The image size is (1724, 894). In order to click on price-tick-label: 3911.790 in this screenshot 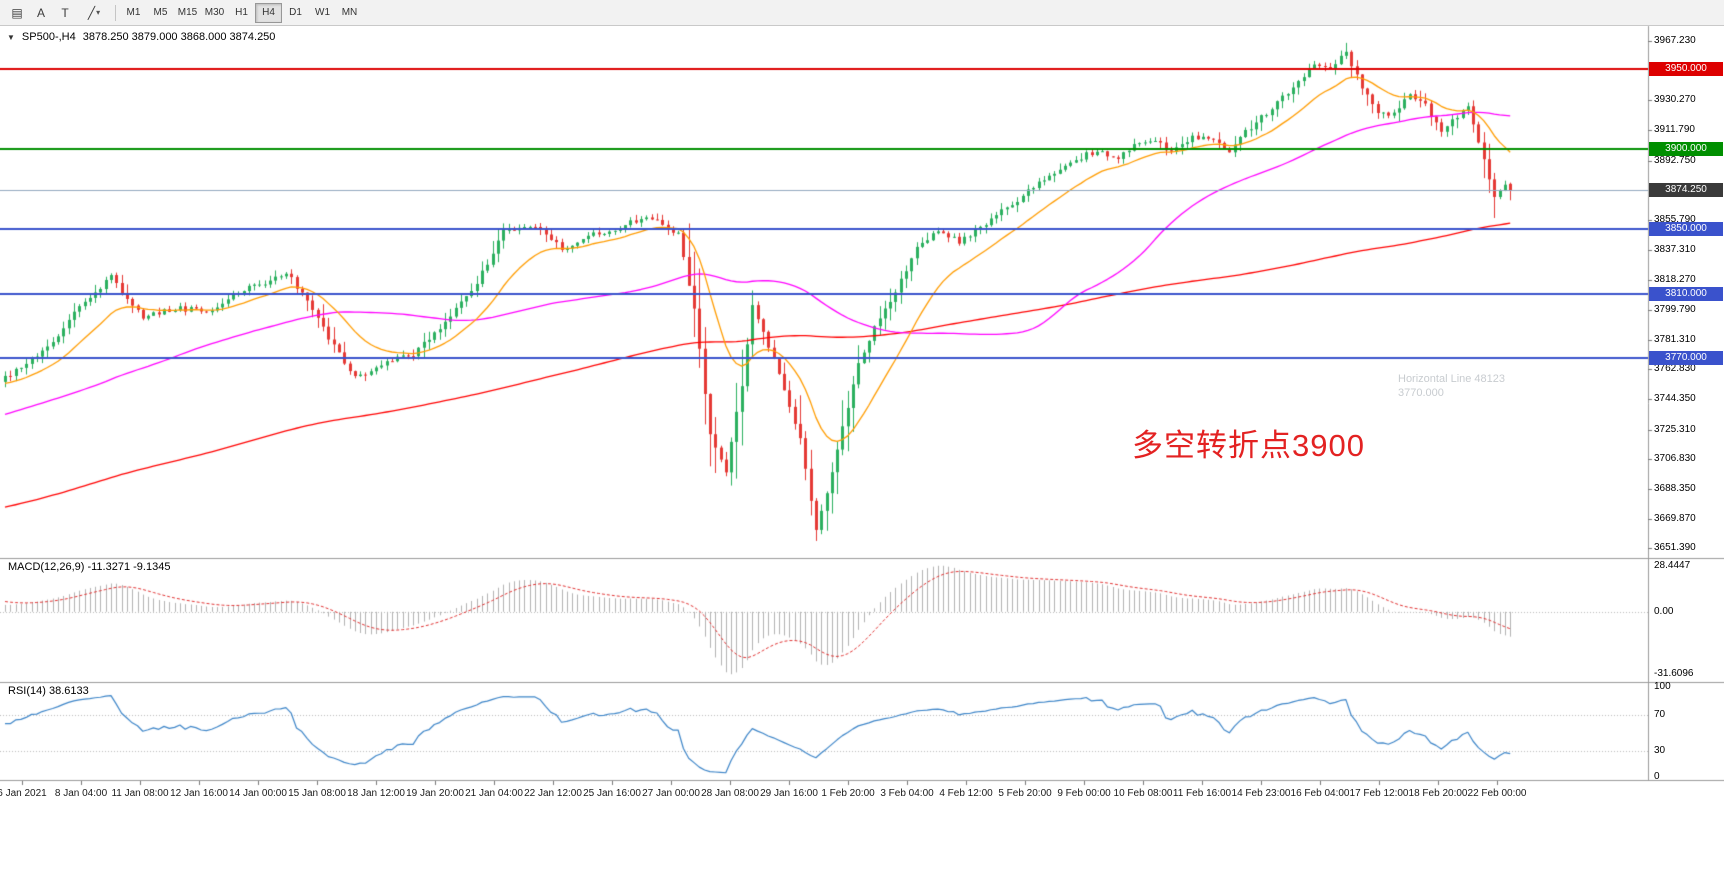, I will do `click(1674, 129)`.